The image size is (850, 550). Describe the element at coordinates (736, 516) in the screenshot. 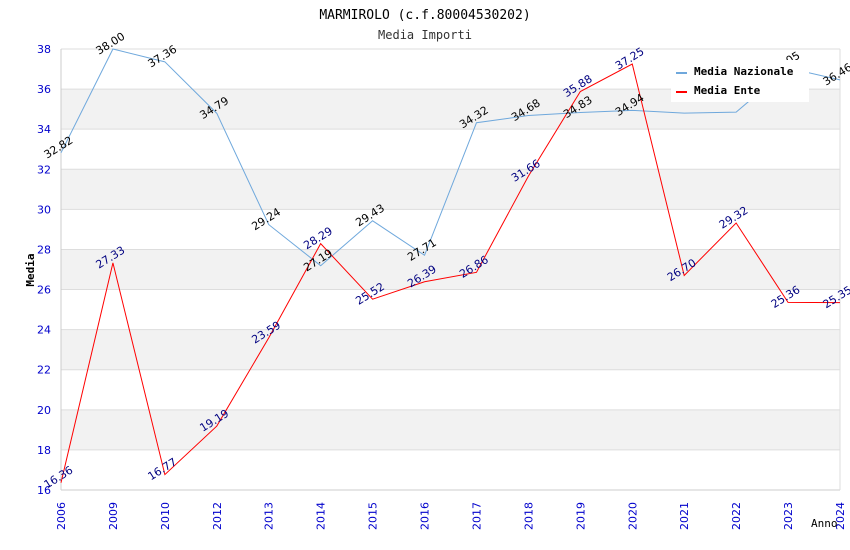

I see `x-tick-label: 2022` at that location.